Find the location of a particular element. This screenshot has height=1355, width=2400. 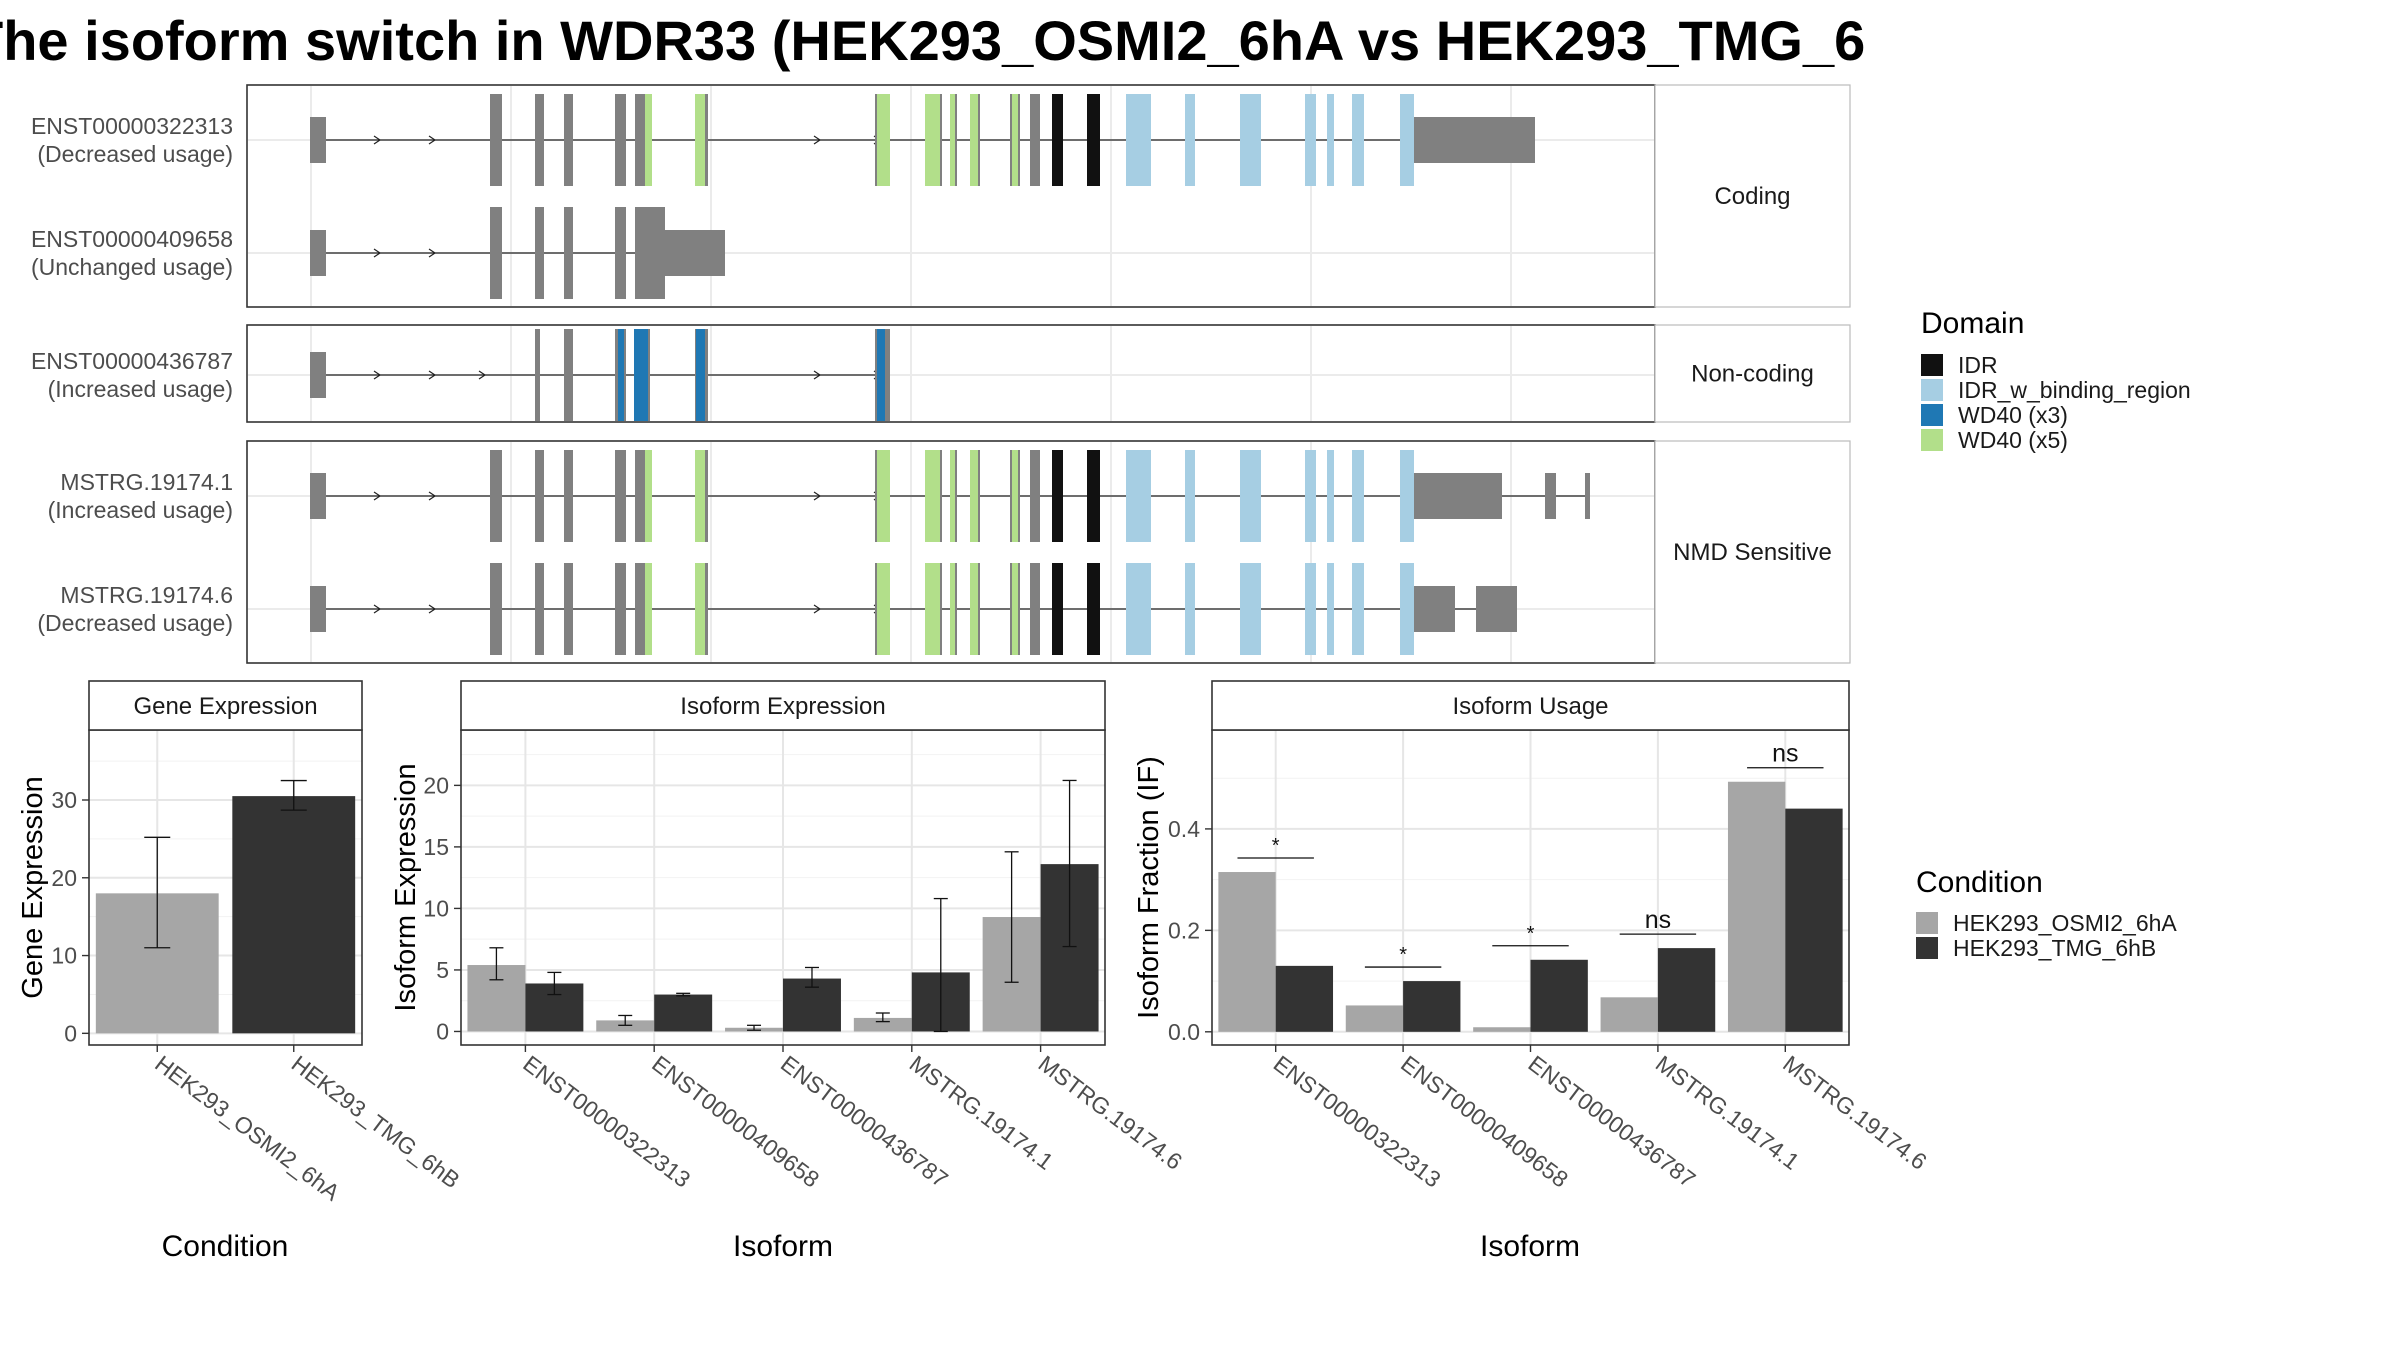

y-tick-label: 20 is located at coordinates (64, 878).